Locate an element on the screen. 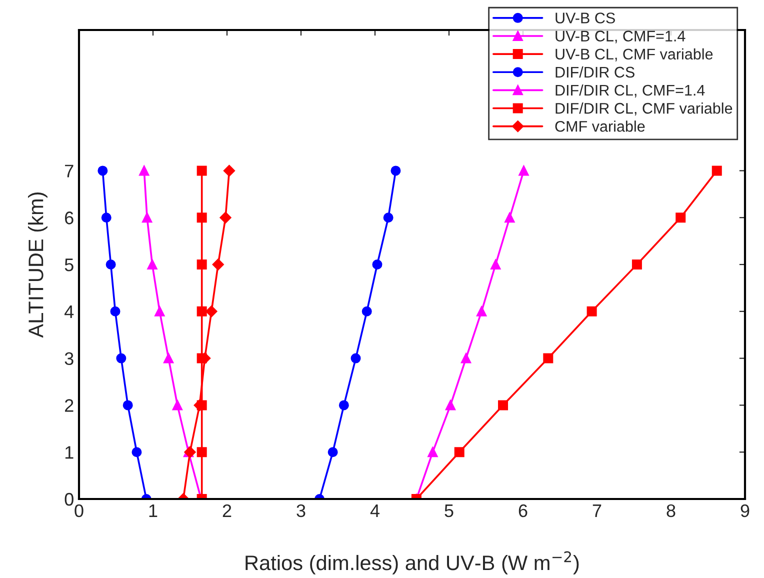  y-tick-label: 3 is located at coordinates (69, 359).